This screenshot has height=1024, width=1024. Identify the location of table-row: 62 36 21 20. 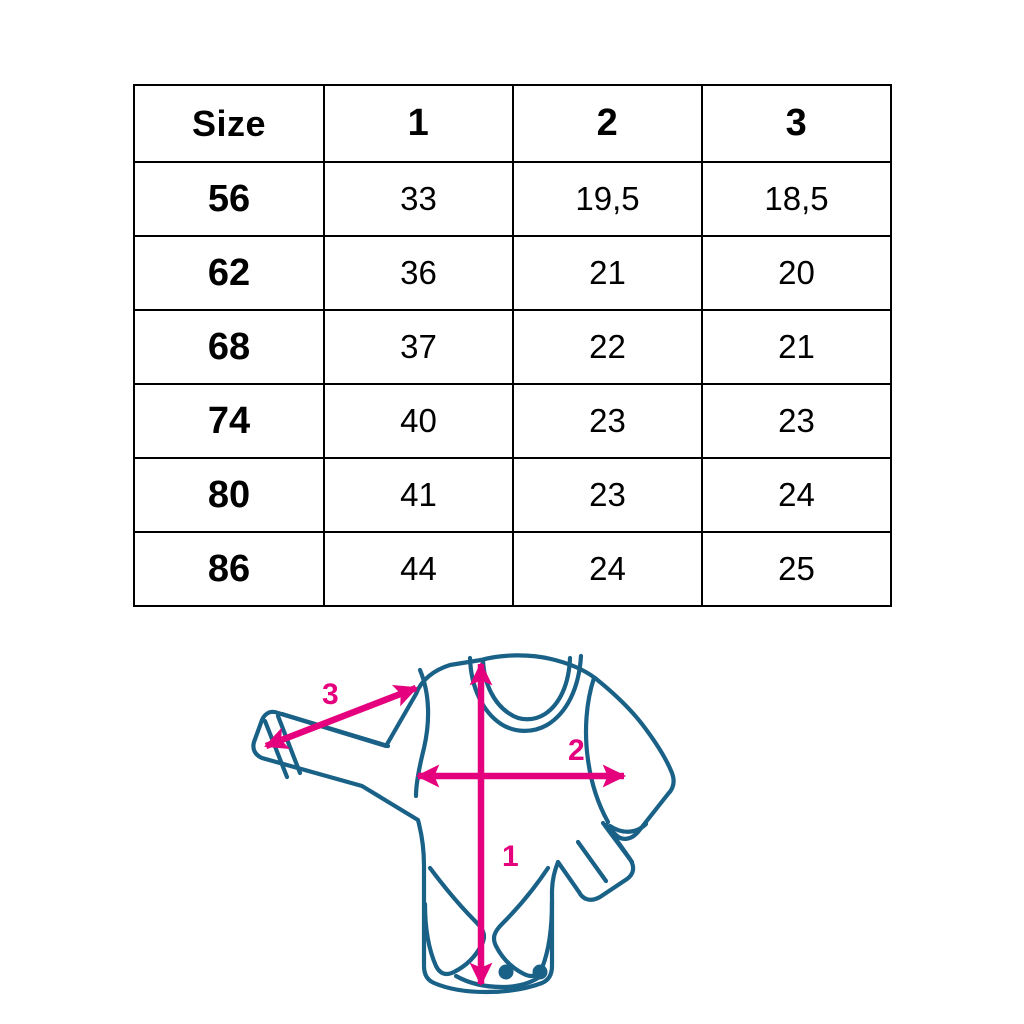
(512, 273).